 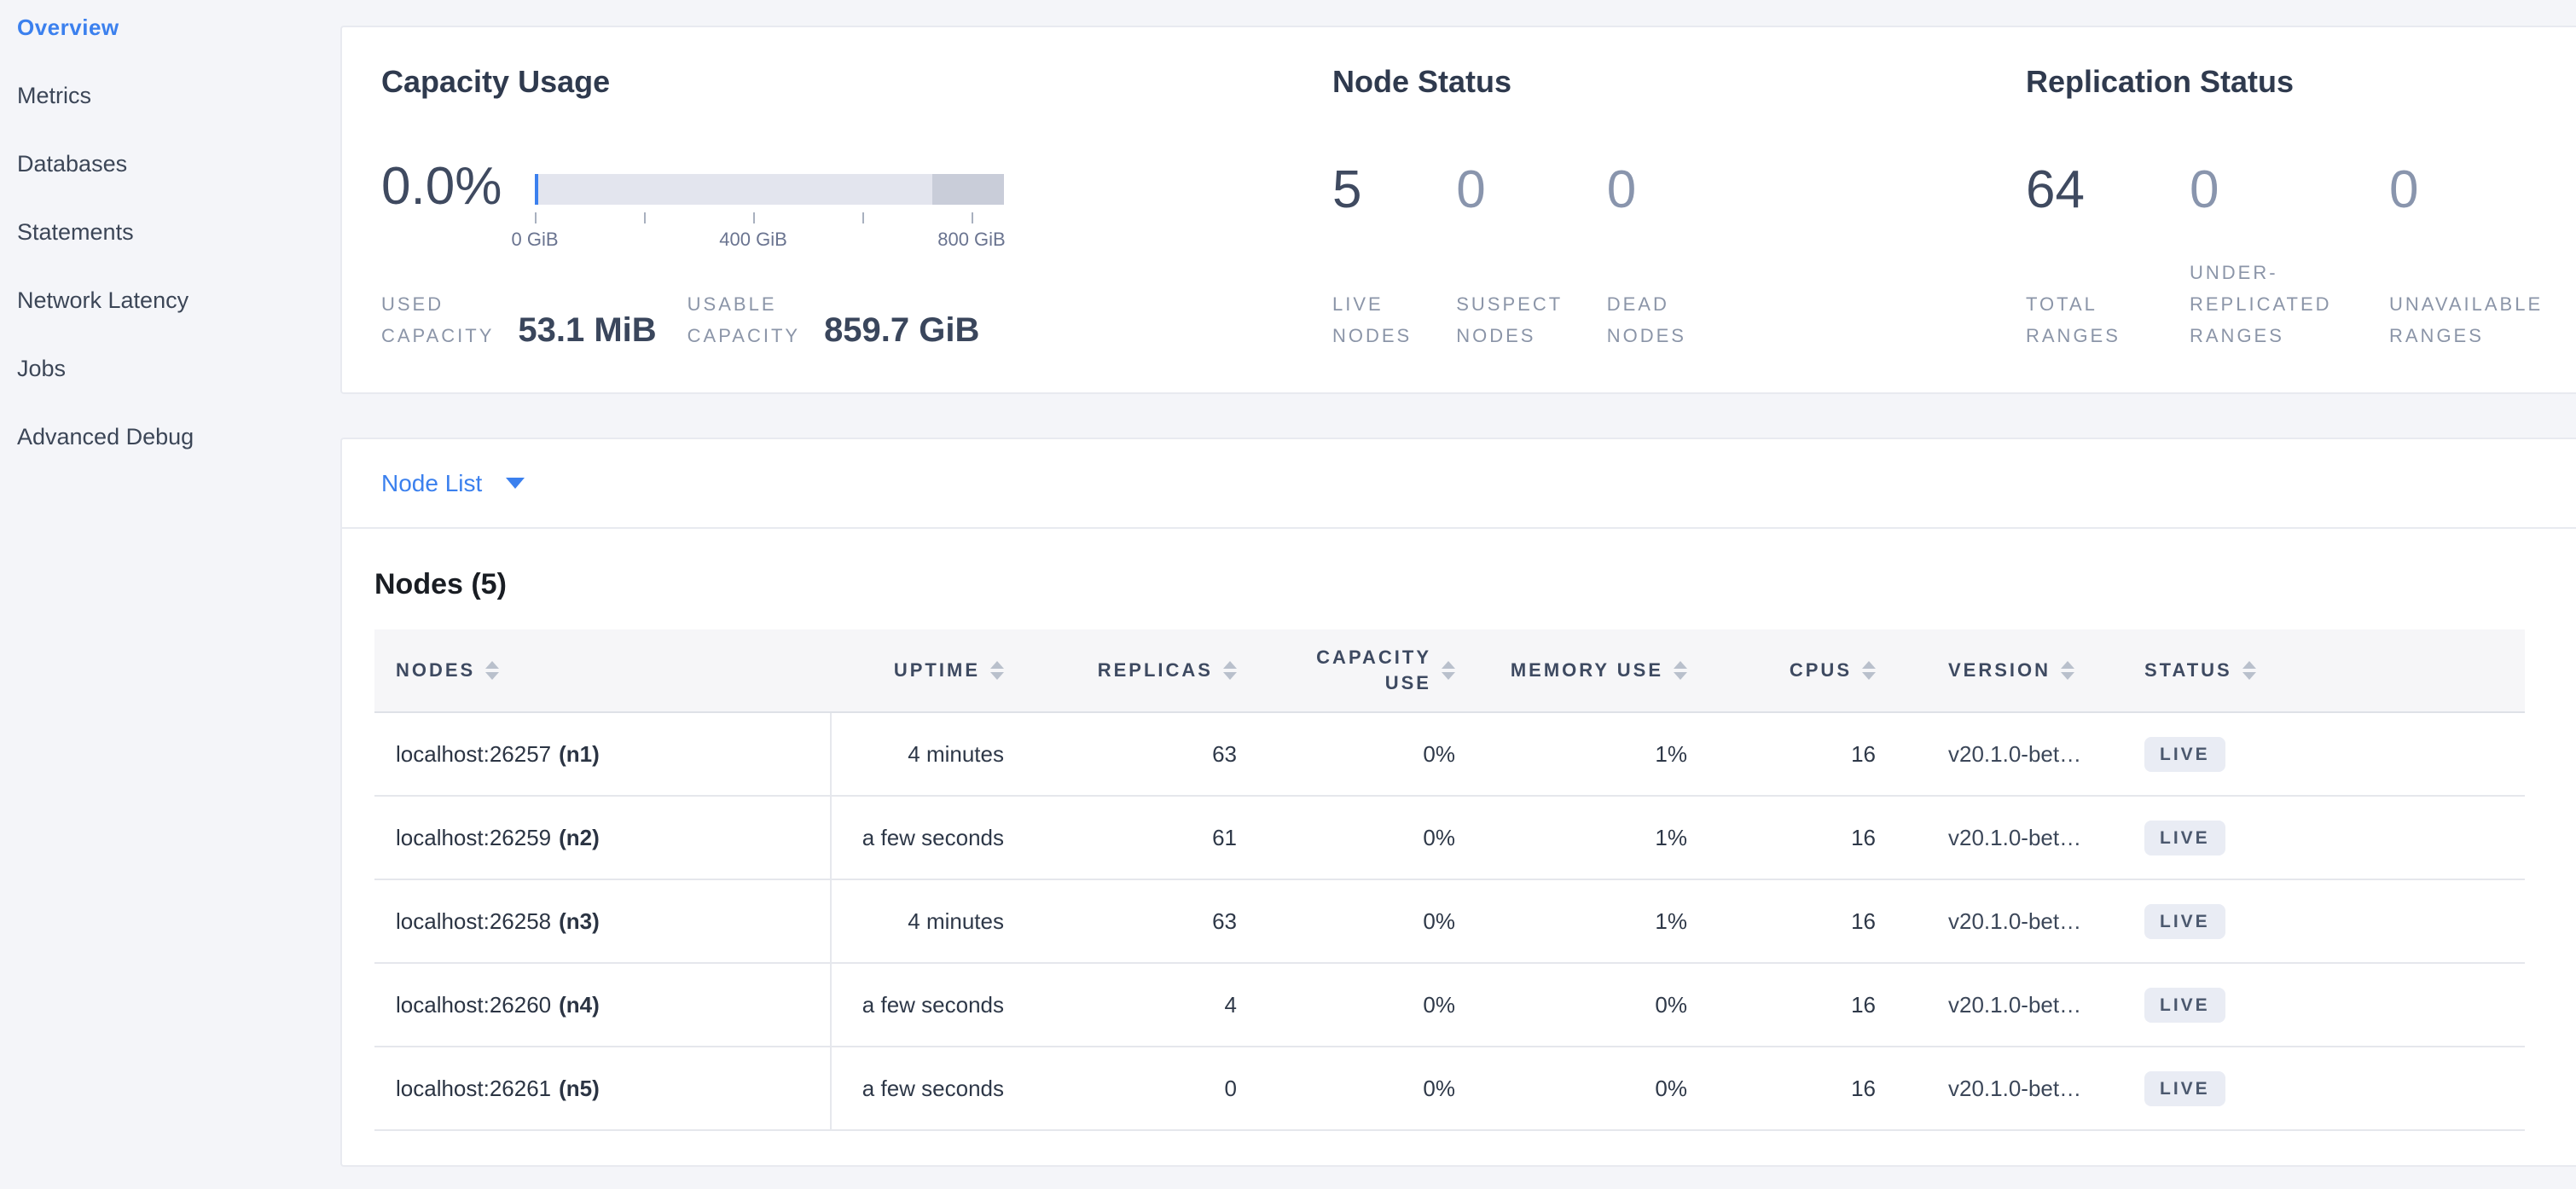 I want to click on node-list-dropdown-label: Node List, so click(x=432, y=482).